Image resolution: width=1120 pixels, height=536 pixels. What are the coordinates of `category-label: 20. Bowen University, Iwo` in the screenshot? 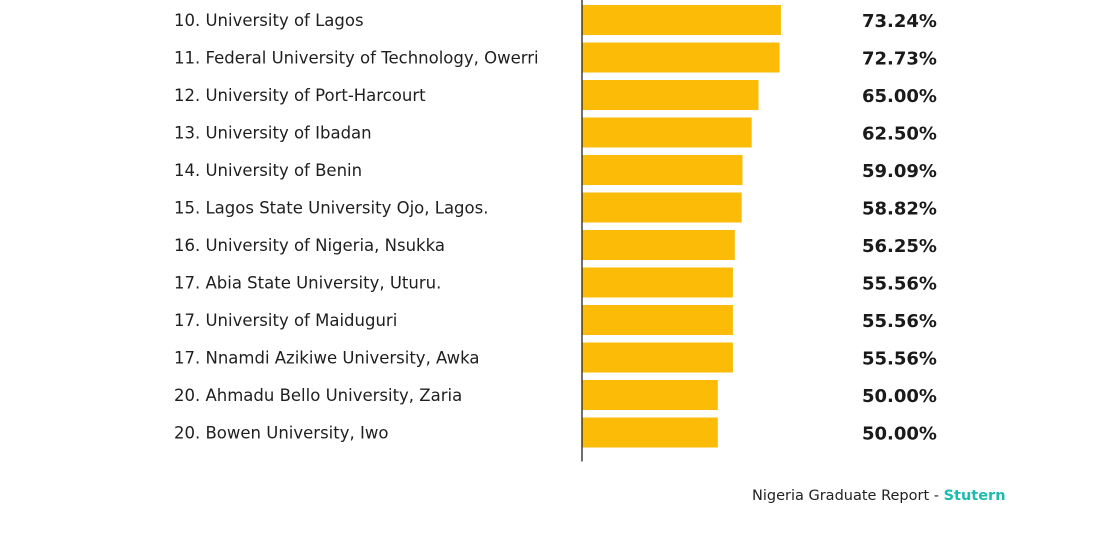 It's located at (281, 433).